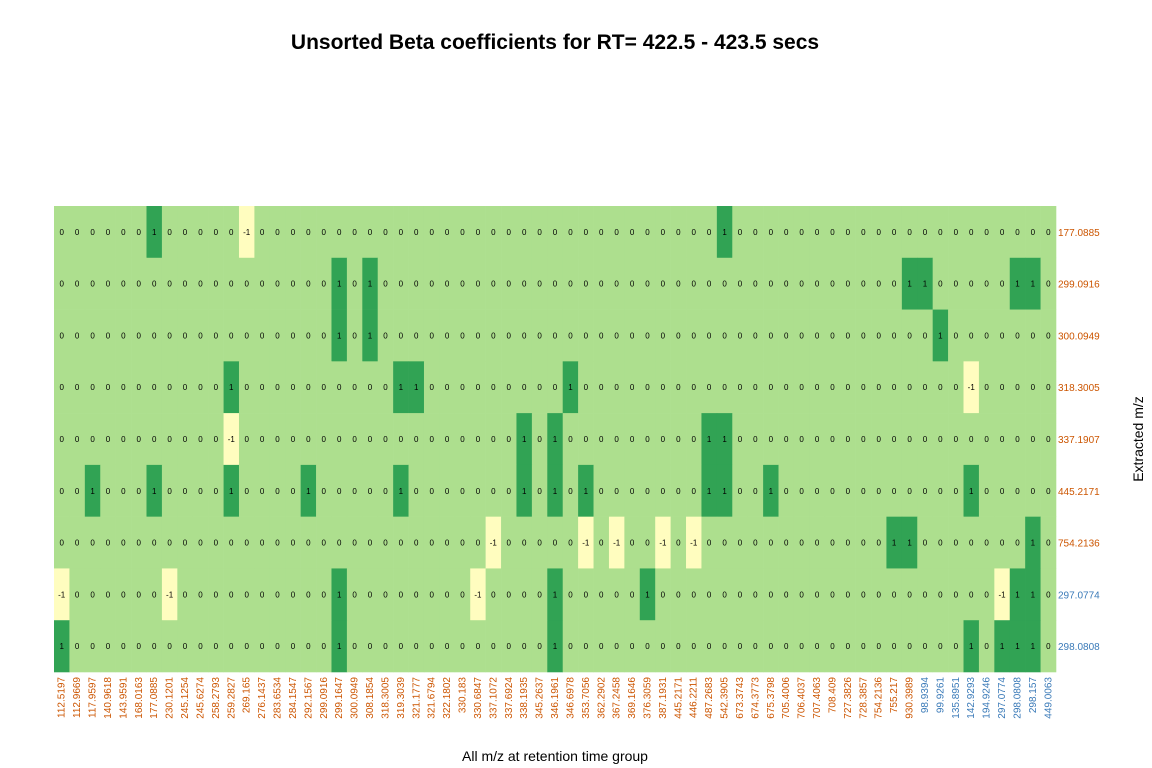  Describe the element at coordinates (185, 698) in the screenshot. I see `x-tick-label: 245.1254` at that location.